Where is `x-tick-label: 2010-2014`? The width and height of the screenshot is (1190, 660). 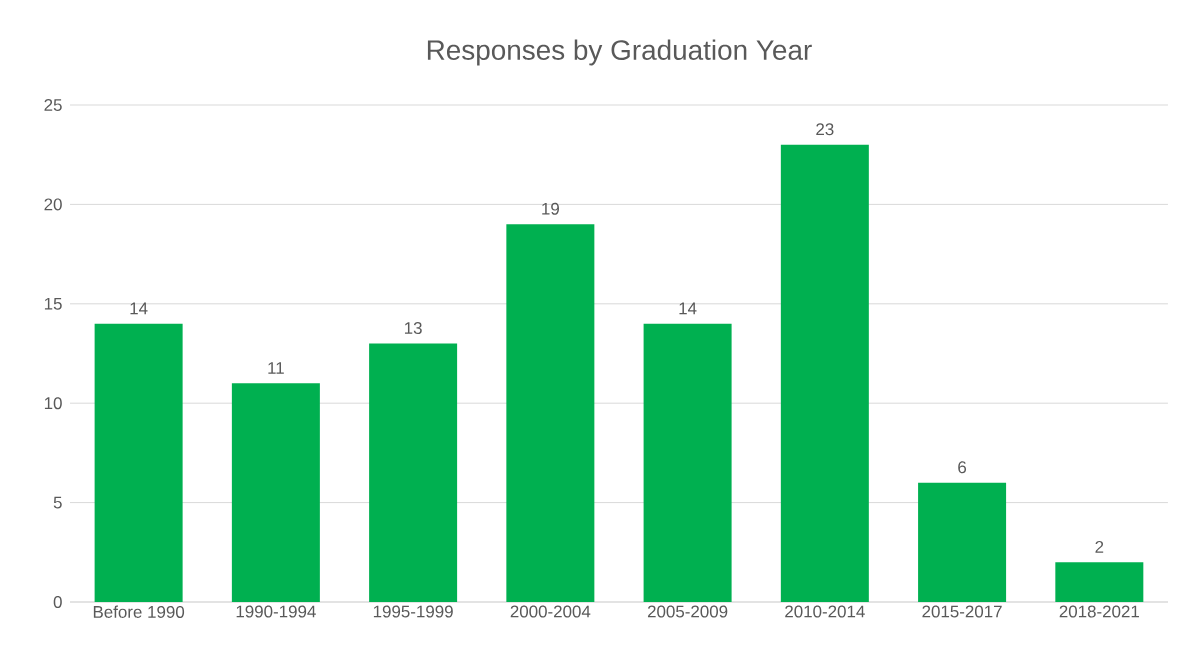 x-tick-label: 2010-2014 is located at coordinates (825, 611).